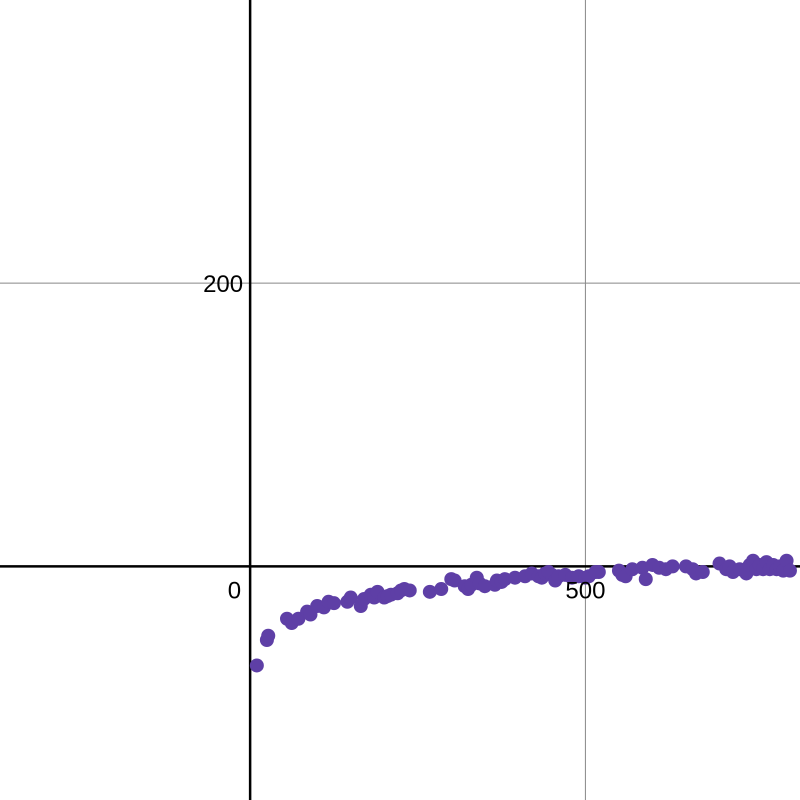 The height and width of the screenshot is (800, 800). Describe the element at coordinates (223, 284) in the screenshot. I see `y-tick-label: 200` at that location.